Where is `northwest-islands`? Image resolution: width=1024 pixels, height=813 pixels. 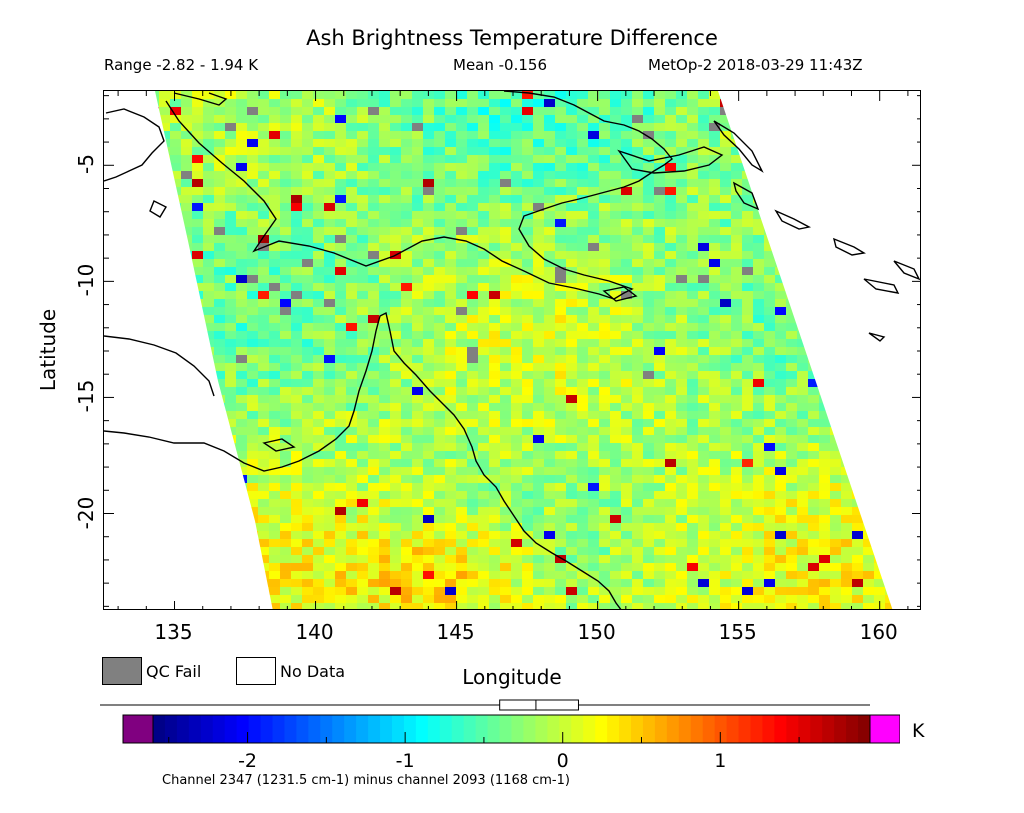 northwest-islands is located at coordinates (200, 99).